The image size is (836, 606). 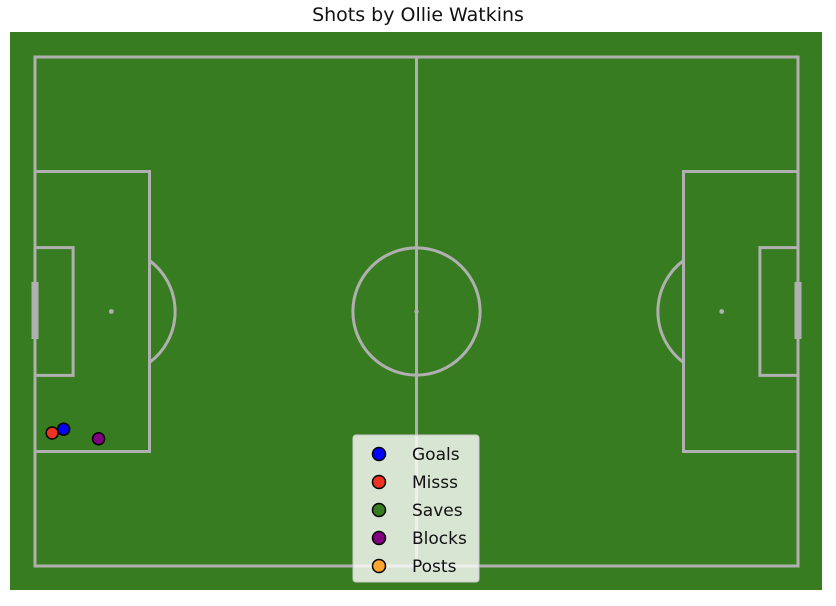 What do you see at coordinates (162, 311) in the screenshot?
I see `left-penalty-arc` at bounding box center [162, 311].